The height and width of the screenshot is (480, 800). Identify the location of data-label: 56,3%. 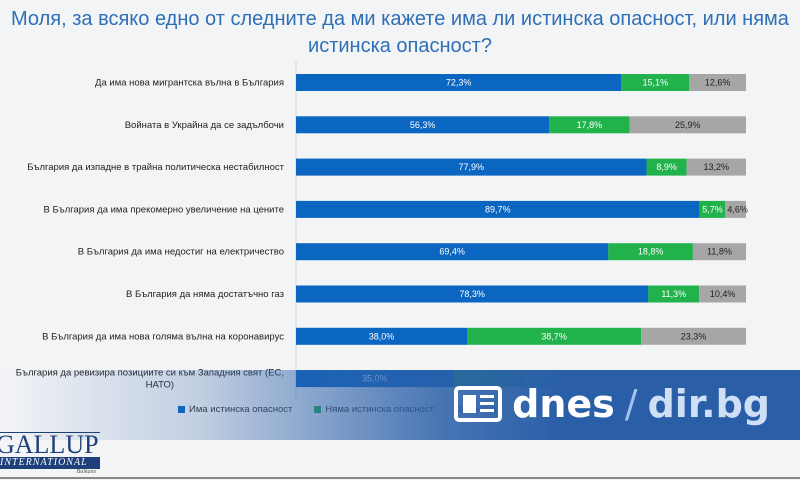
(423, 125).